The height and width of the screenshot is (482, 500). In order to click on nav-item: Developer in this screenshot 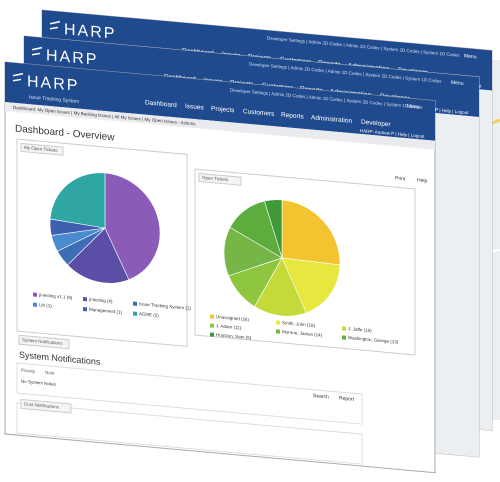, I will do `click(376, 124)`.